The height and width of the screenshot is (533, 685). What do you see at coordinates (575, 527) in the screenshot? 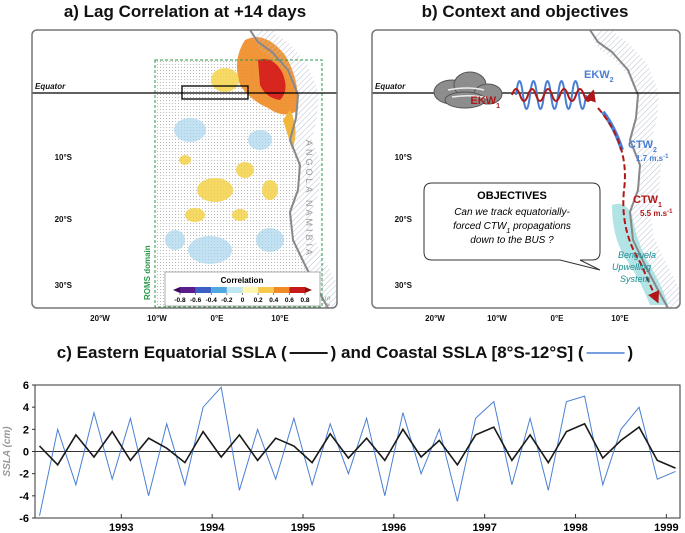
I see `x-tick-label: 1998` at bounding box center [575, 527].